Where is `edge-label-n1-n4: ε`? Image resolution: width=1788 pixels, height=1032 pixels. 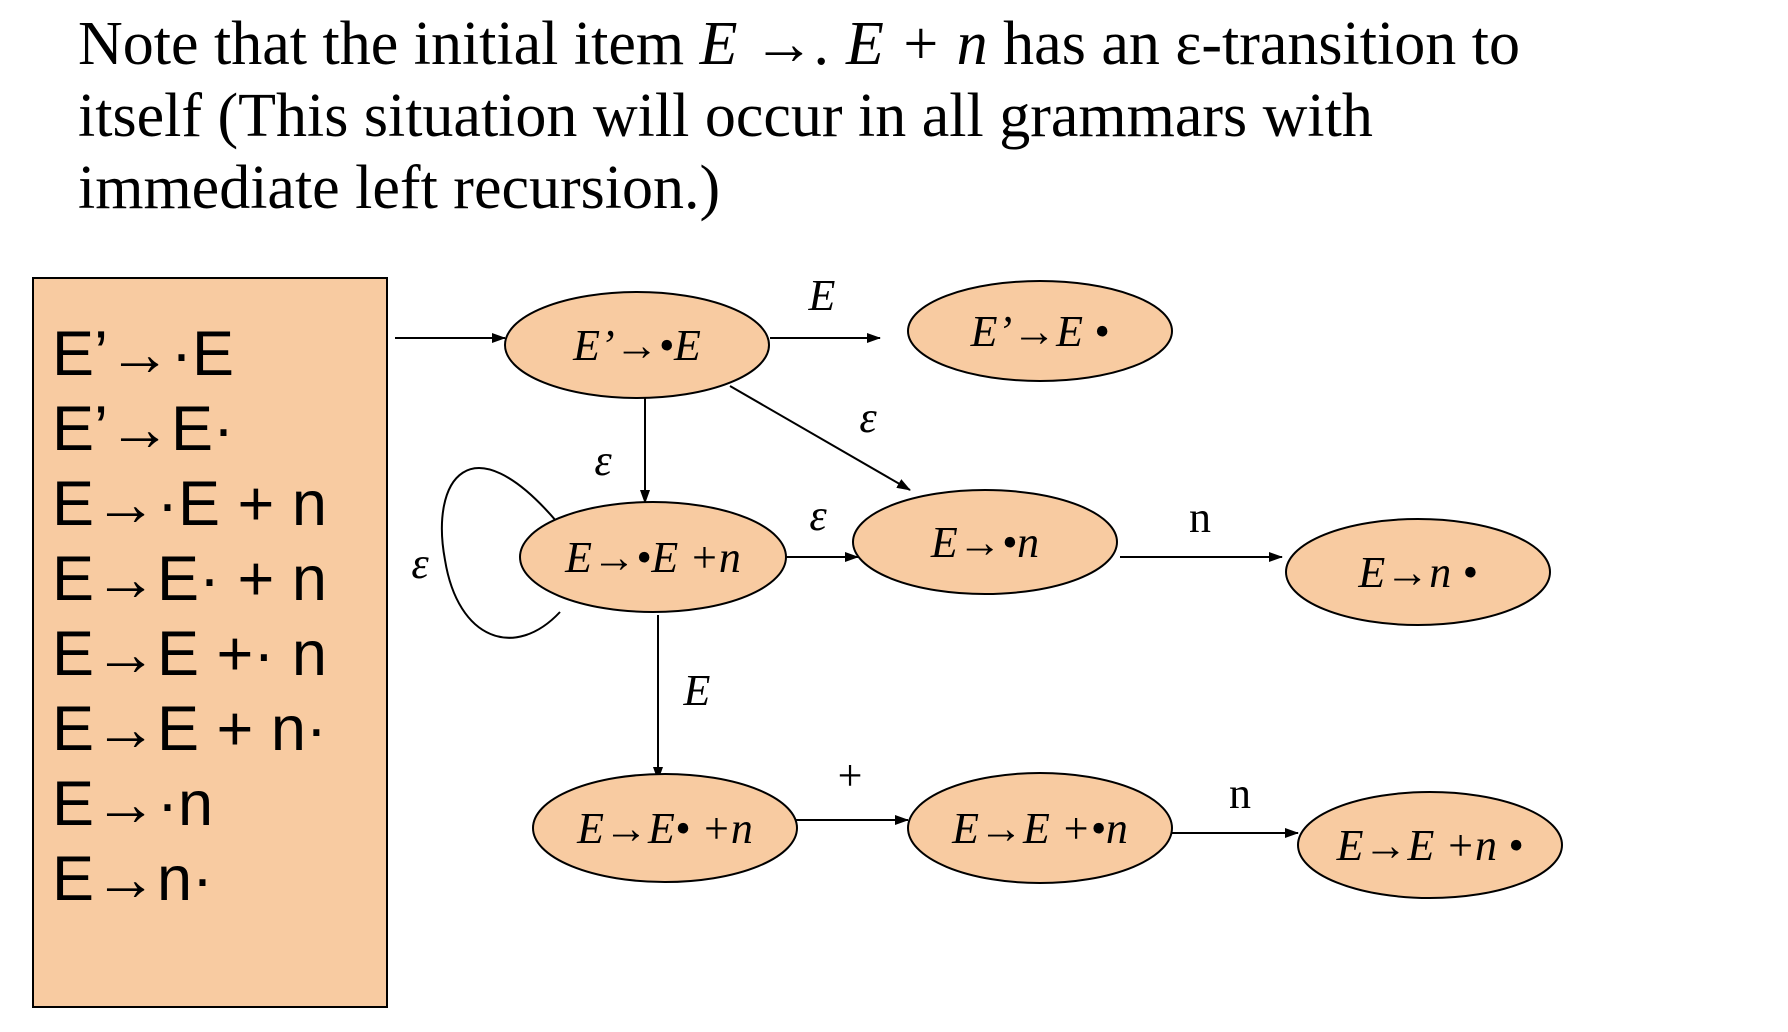
edge-label-n1-n4: ε is located at coordinates (868, 417).